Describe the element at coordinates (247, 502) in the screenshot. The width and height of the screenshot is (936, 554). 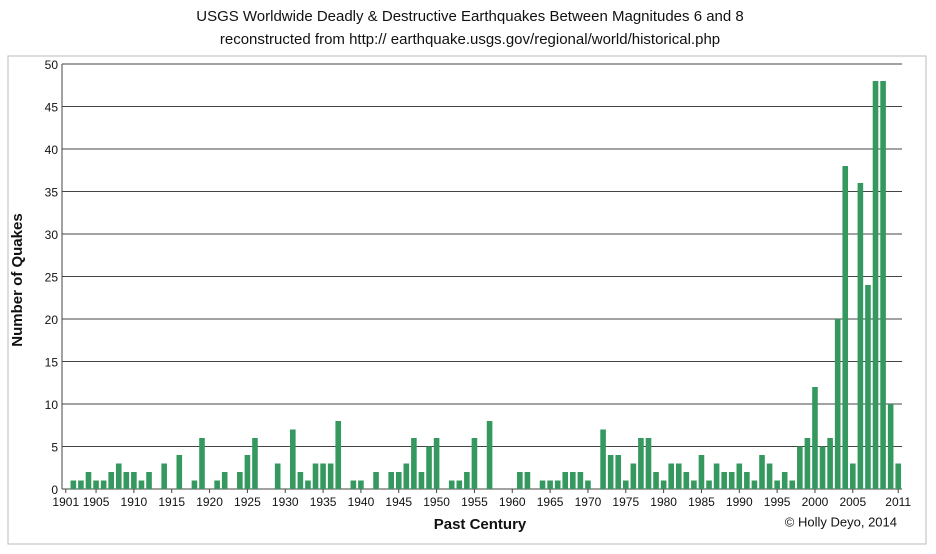
I see `x-tick-label: 1925` at that location.